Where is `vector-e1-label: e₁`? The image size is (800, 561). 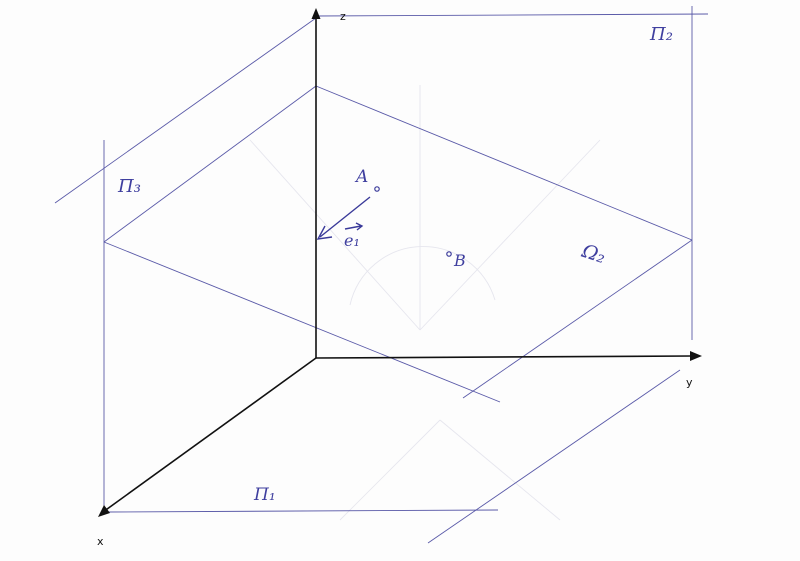 vector-e1-label: e₁ is located at coordinates (352, 240).